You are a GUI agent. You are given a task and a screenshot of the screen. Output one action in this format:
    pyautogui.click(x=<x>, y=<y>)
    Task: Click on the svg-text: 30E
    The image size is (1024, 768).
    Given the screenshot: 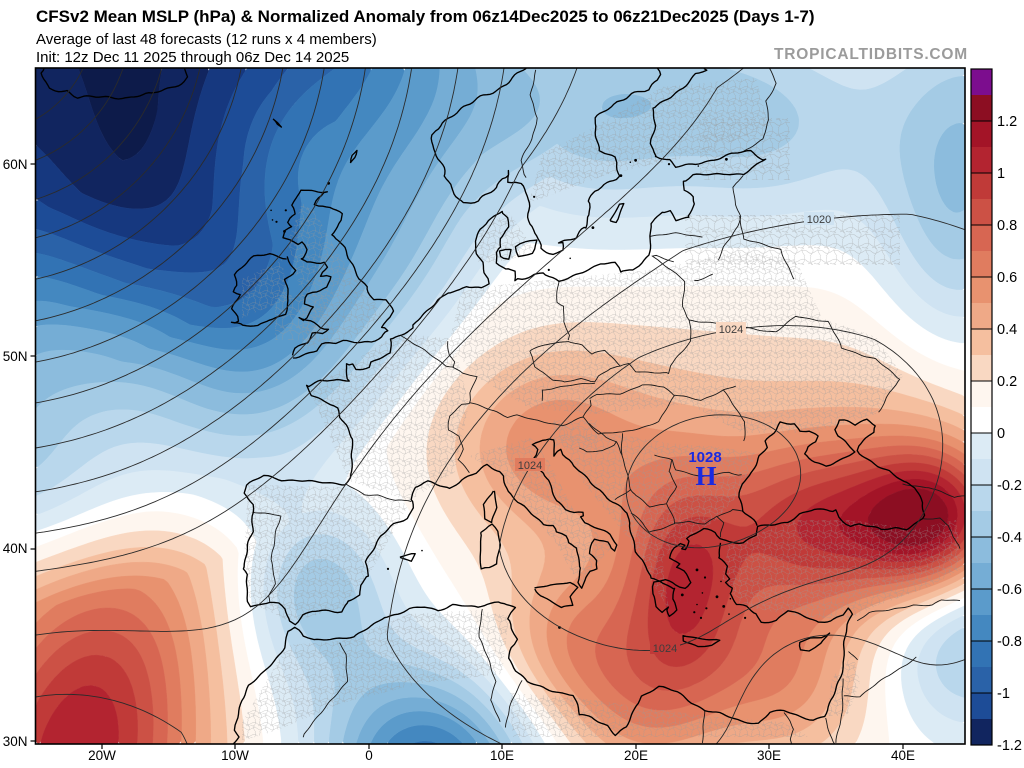 What is the action you would take?
    pyautogui.click(x=769, y=755)
    